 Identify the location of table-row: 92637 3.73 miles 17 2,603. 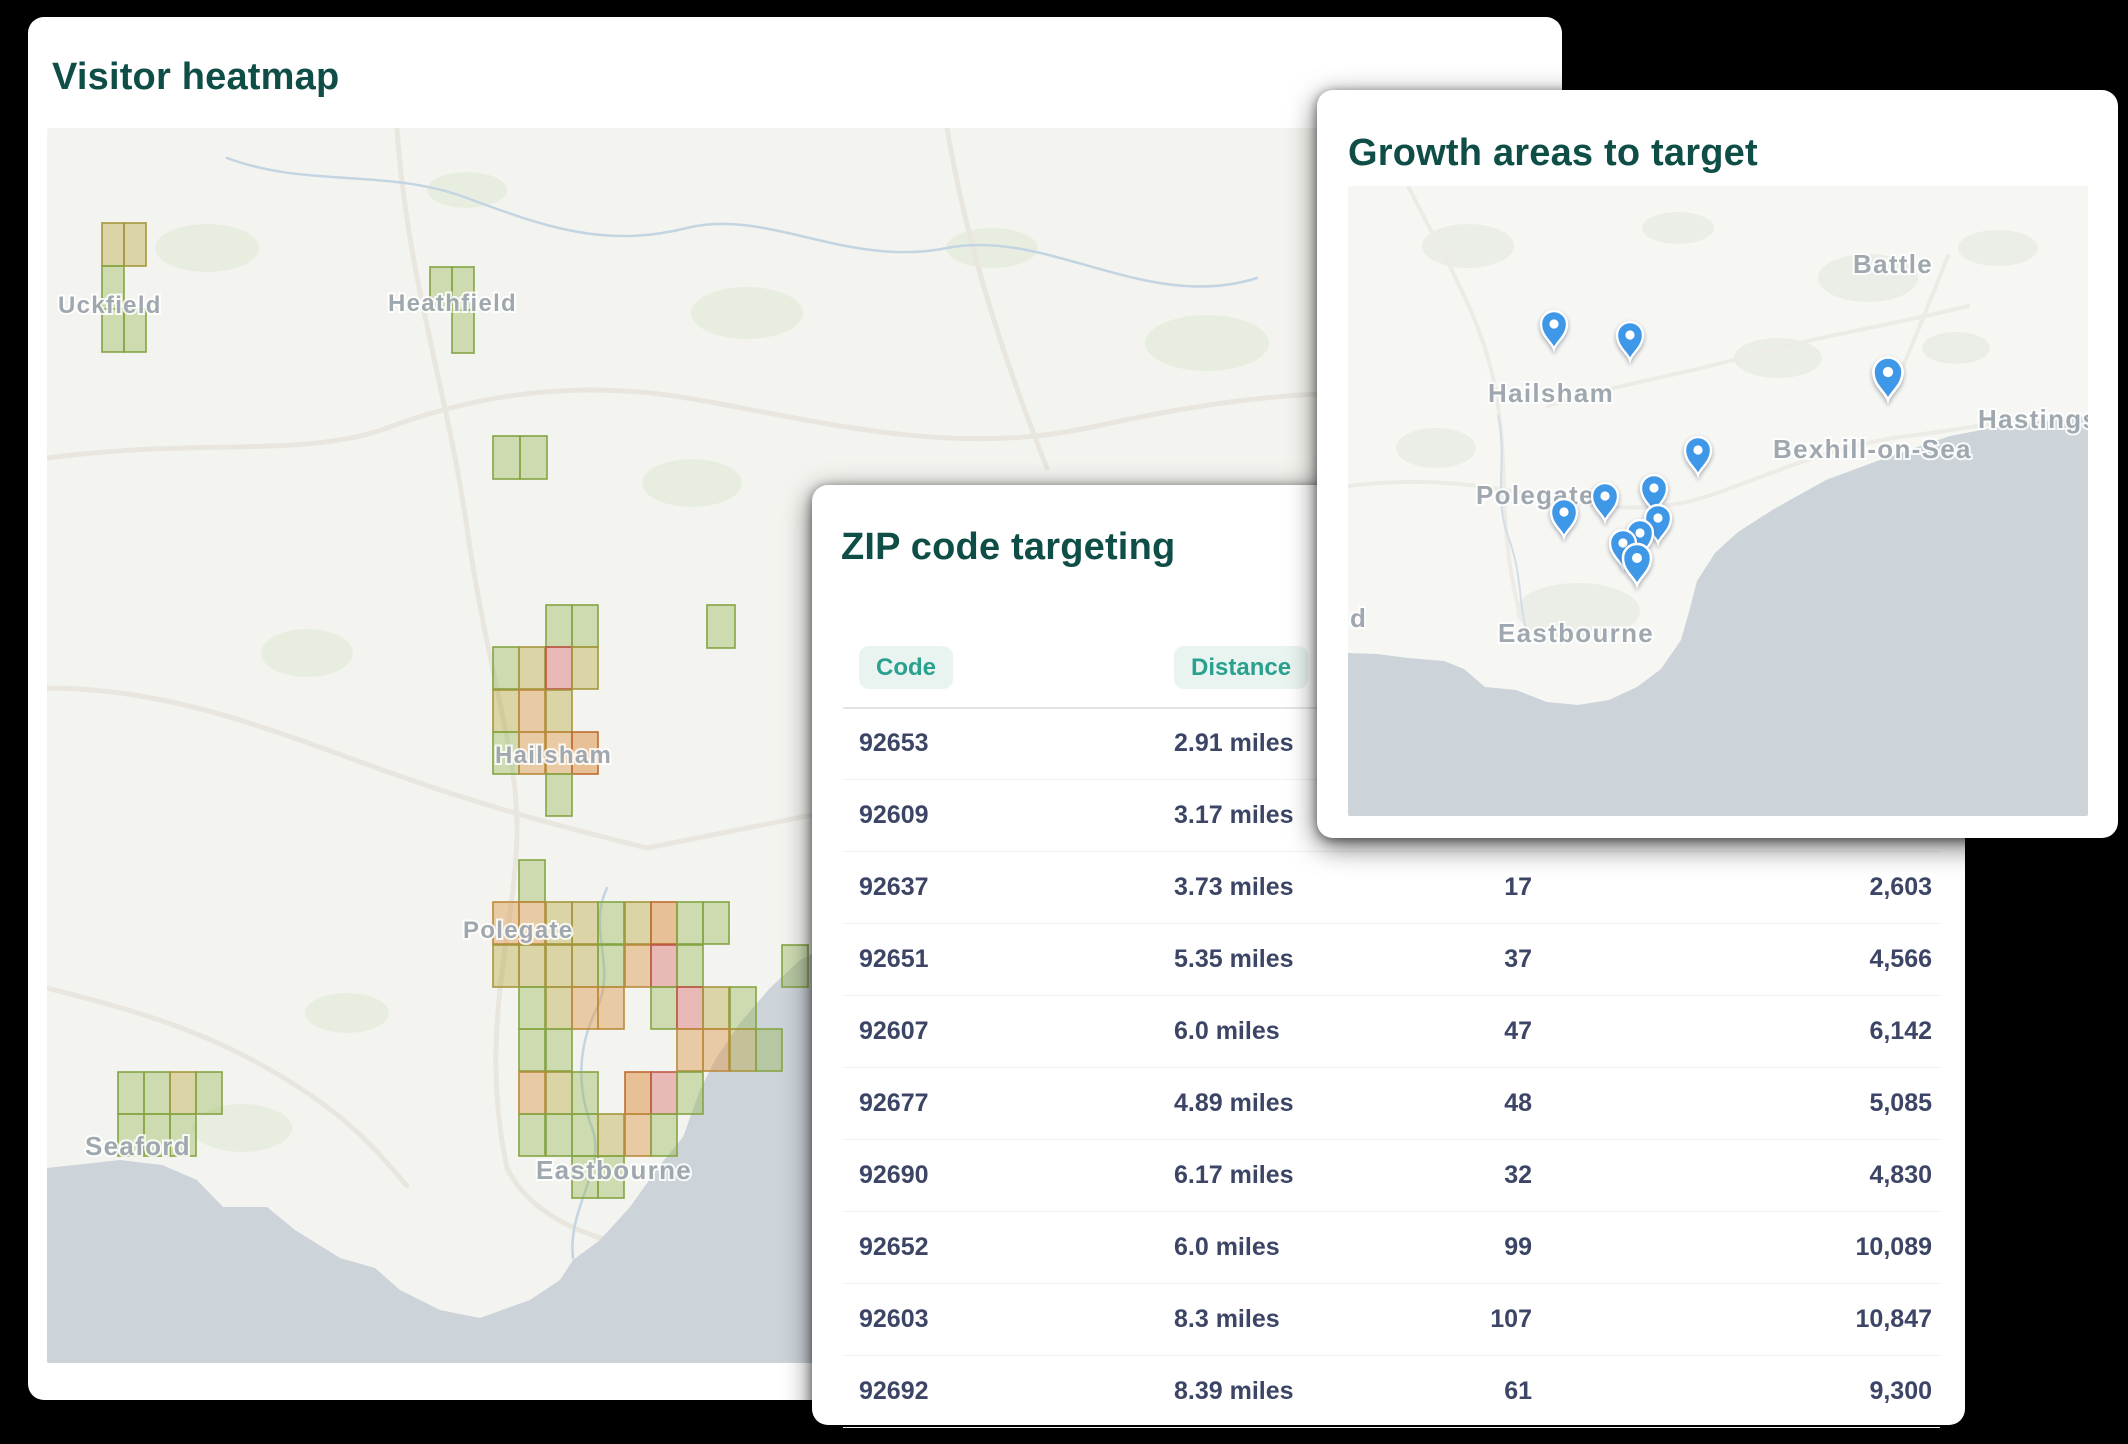
(1391, 888).